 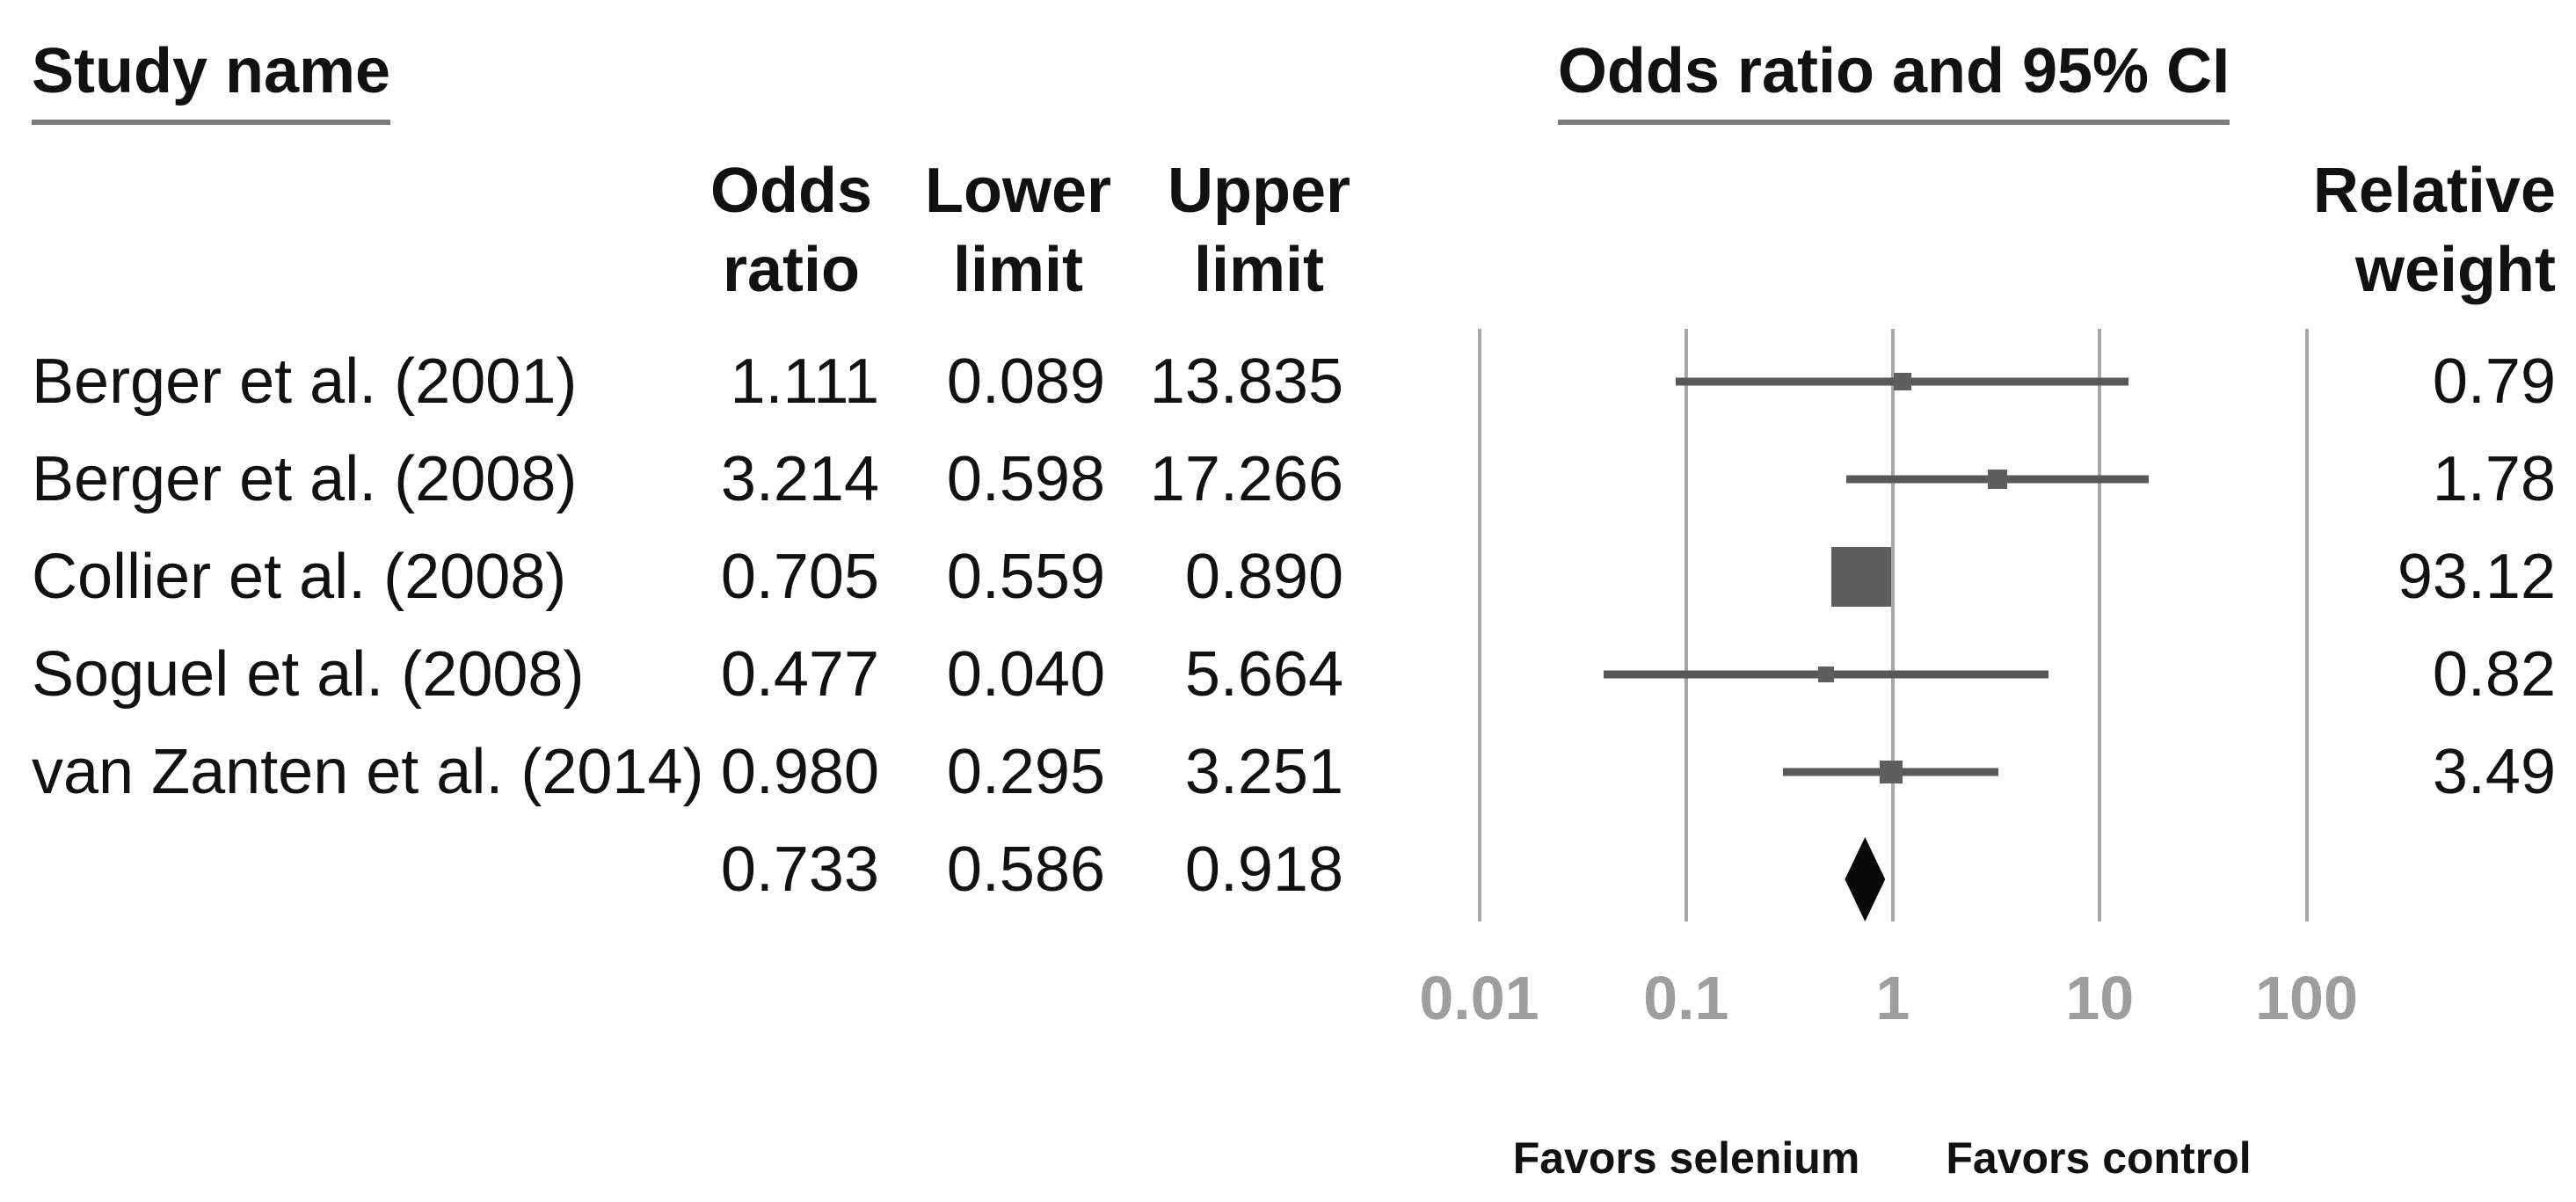 What do you see at coordinates (791, 270) in the screenshot?
I see `odds-ratio-column-header-line2: ratio` at bounding box center [791, 270].